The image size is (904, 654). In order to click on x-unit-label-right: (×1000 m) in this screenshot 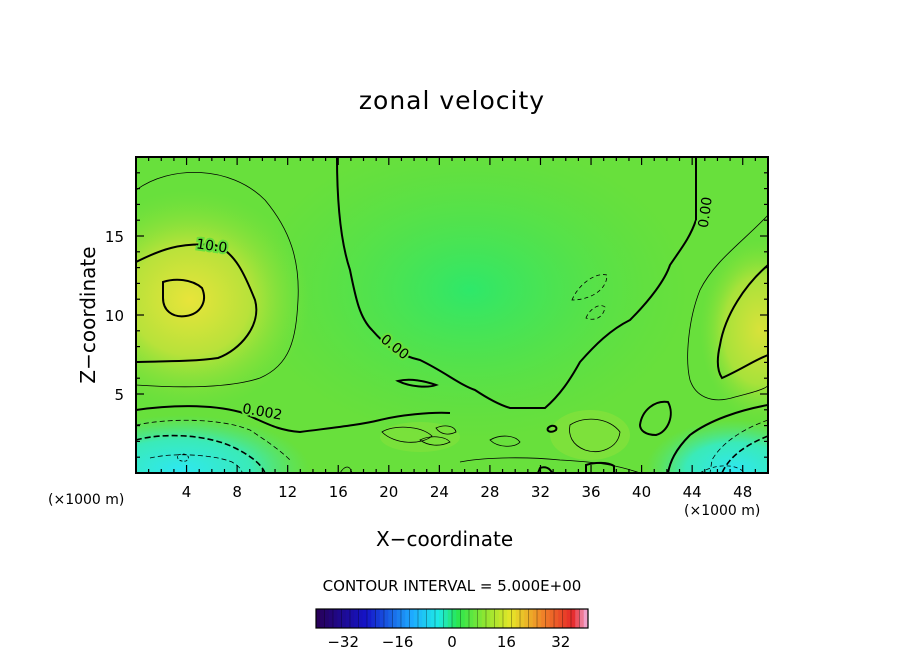, I will do `click(722, 511)`.